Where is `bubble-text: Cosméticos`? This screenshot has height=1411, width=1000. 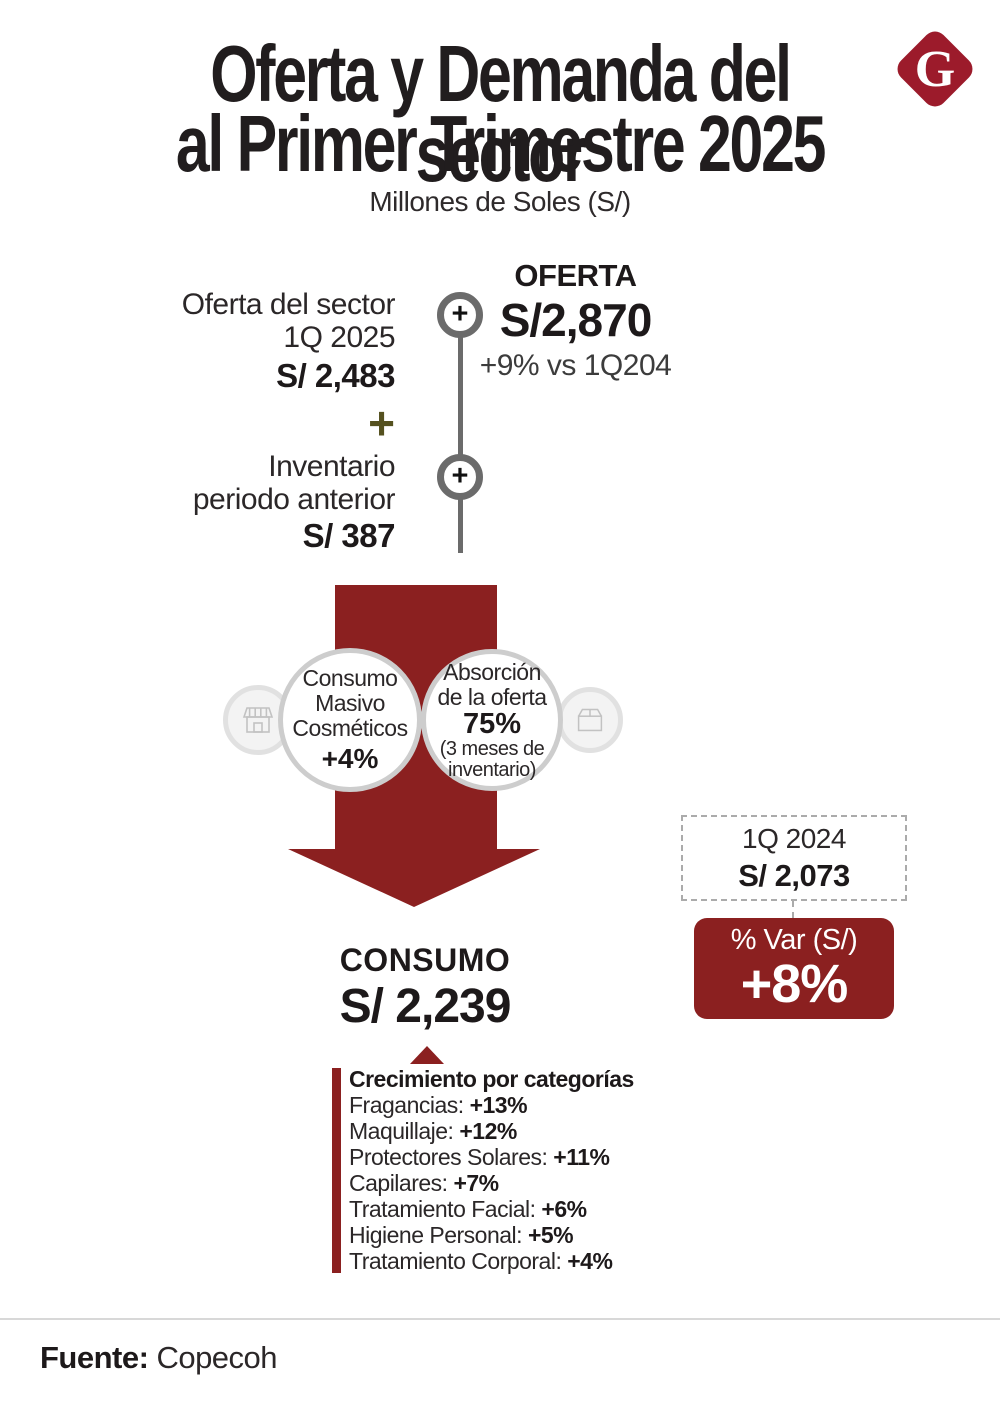 bubble-text: Cosméticos is located at coordinates (350, 728).